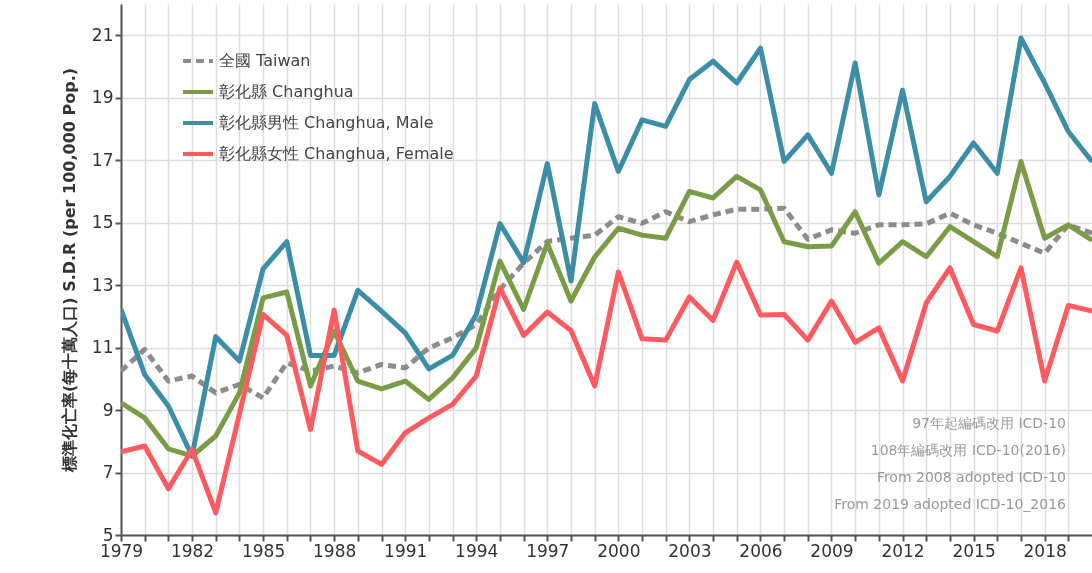 The width and height of the screenshot is (1092, 573). I want to click on legend-label: 彰化縣 Changhua, so click(286, 91).